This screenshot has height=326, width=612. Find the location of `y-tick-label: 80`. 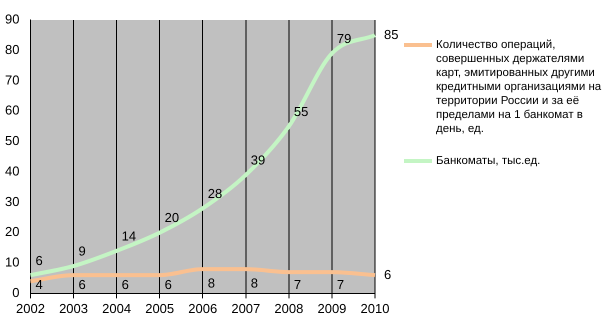

y-tick-label: 80 is located at coordinates (12, 49).